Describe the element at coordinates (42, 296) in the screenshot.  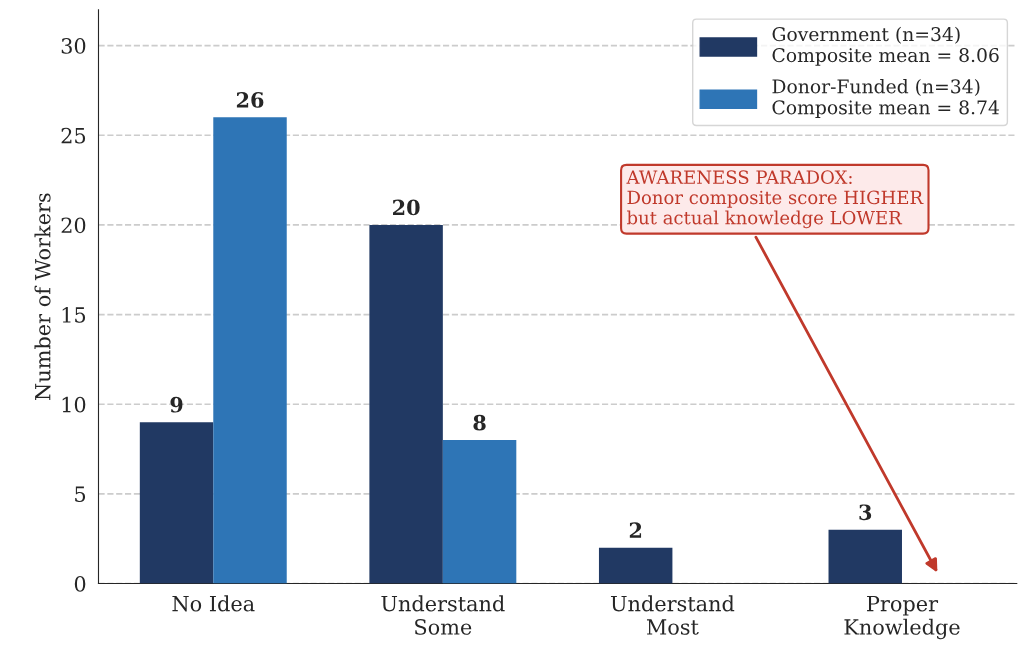
I see `y-axis-title: Number of Workers` at that location.